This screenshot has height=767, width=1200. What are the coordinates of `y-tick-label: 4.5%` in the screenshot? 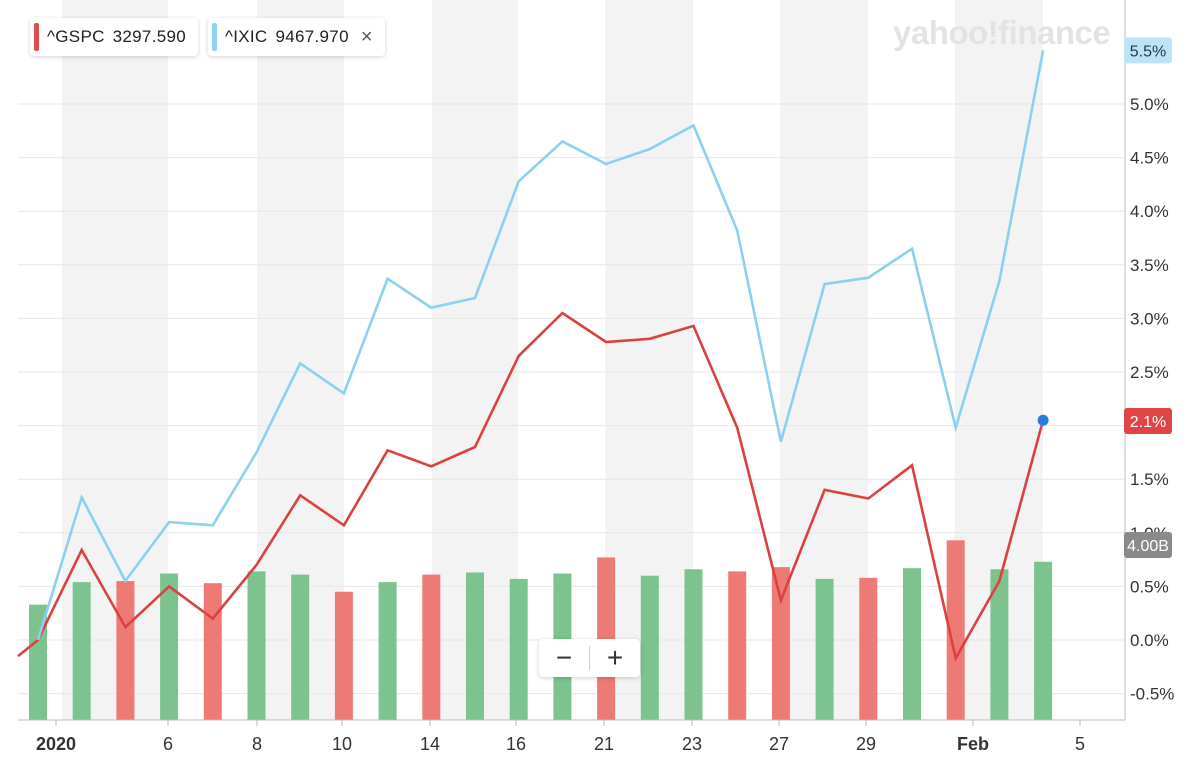 It's located at (1149, 158).